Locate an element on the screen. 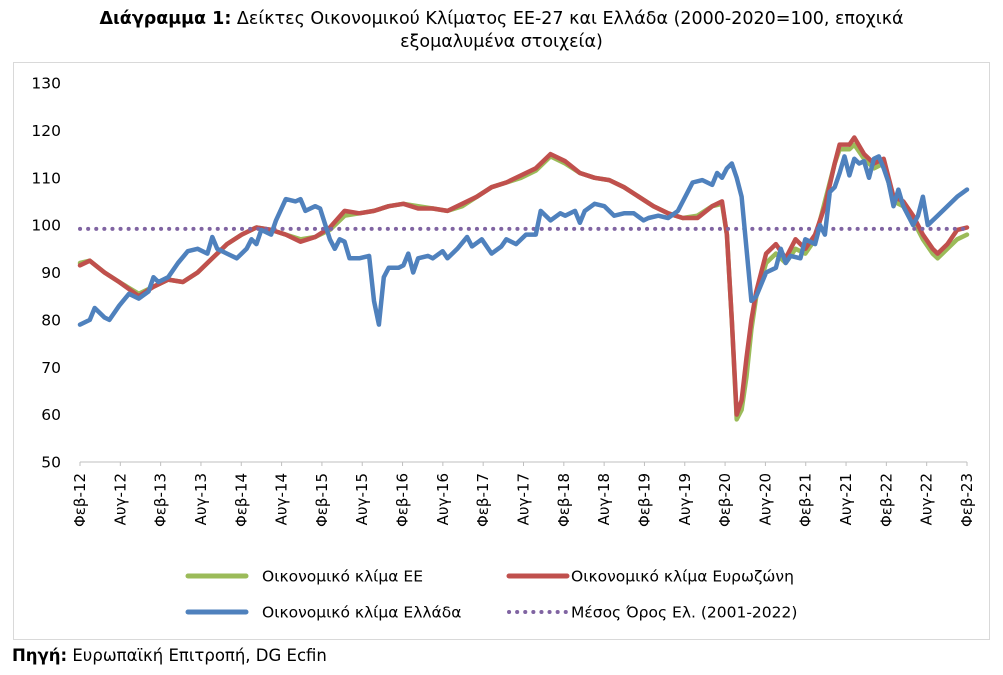  x-tick-label: Αυγ-20 is located at coordinates (765, 499).